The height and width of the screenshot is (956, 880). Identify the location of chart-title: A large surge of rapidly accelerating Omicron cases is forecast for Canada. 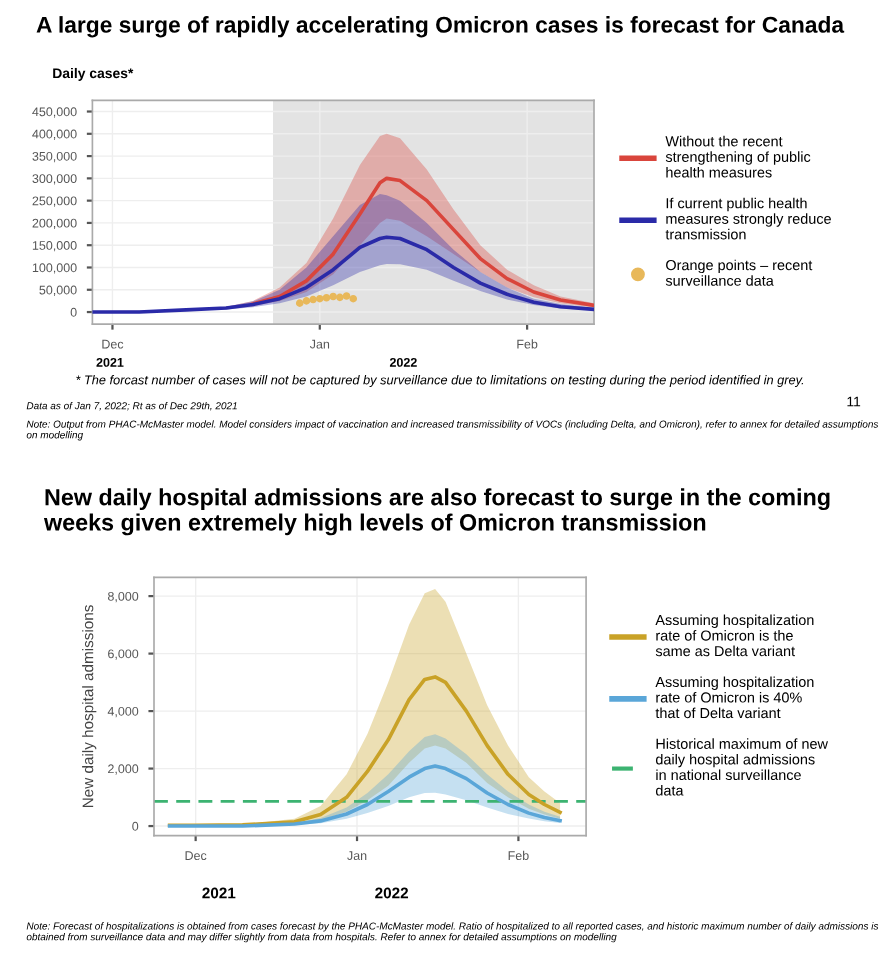
(440, 27).